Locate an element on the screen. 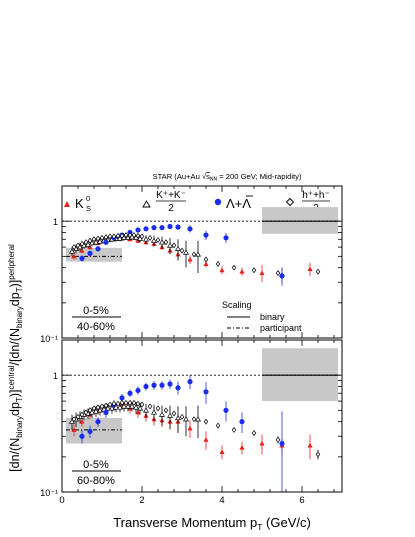 Image resolution: width=415 pixels, height=537 pixels. x-tick-label: 4 is located at coordinates (221, 500).